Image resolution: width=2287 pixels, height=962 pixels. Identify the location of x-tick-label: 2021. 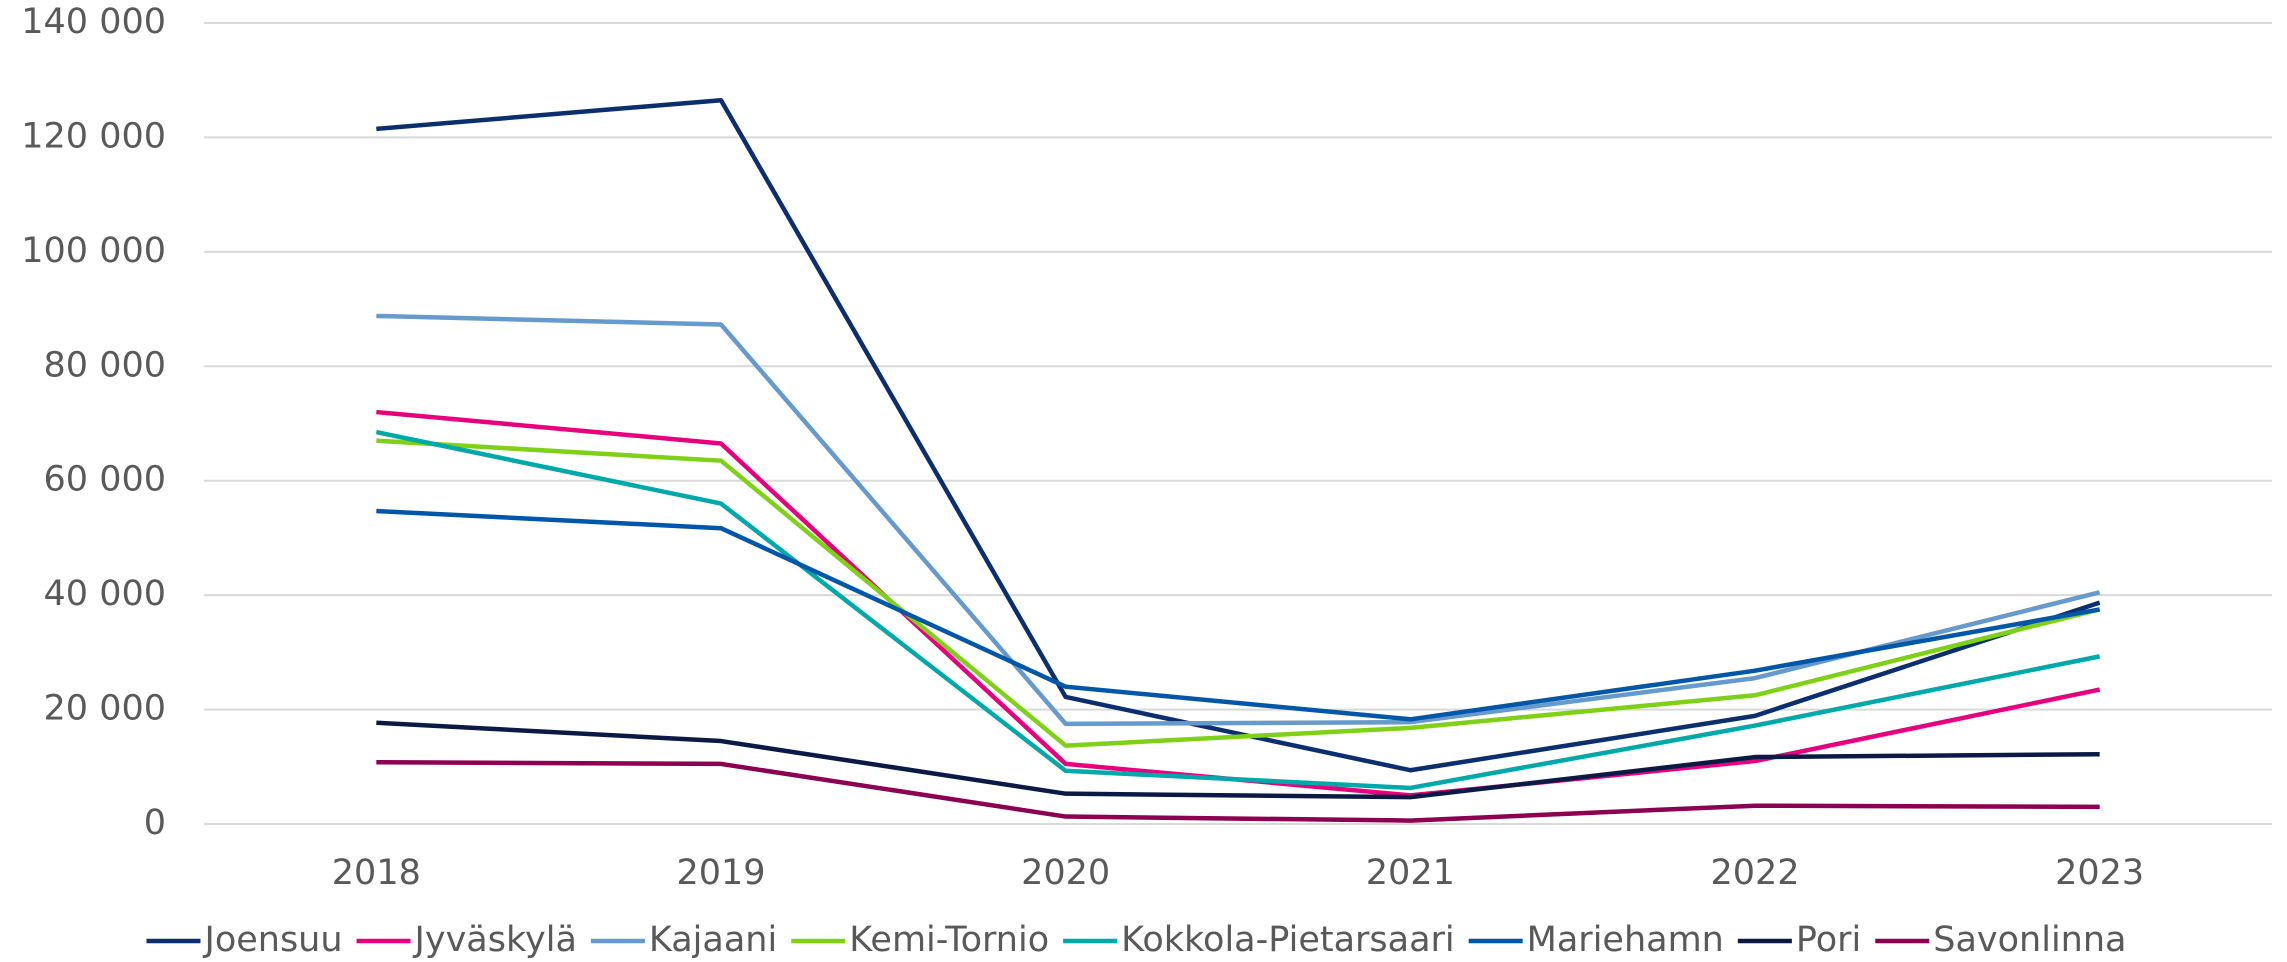
(1410, 873).